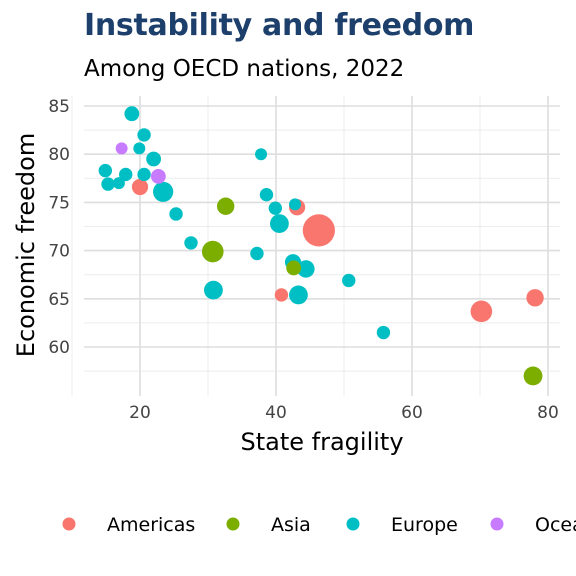 The width and height of the screenshot is (576, 576). What do you see at coordinates (279, 25) in the screenshot?
I see `chart-title: Instability and freedom` at bounding box center [279, 25].